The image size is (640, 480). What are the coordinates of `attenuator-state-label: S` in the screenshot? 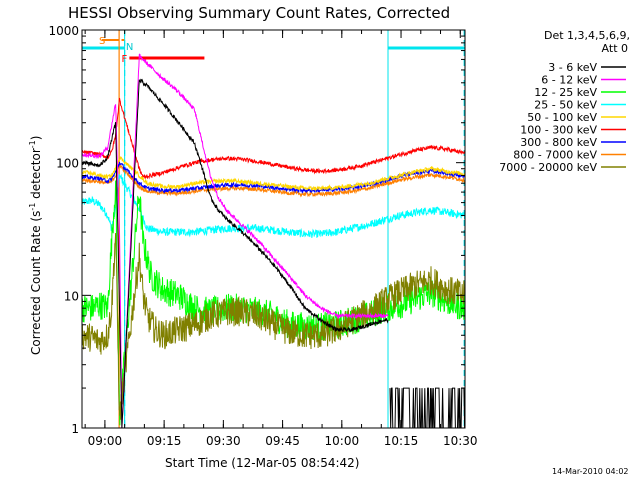 It's located at (102, 41).